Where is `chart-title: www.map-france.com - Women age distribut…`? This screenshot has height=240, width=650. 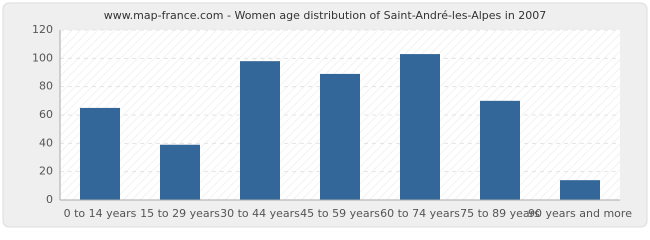
chart-title: www.map-france.com - Women age distribut… is located at coordinates (325, 15).